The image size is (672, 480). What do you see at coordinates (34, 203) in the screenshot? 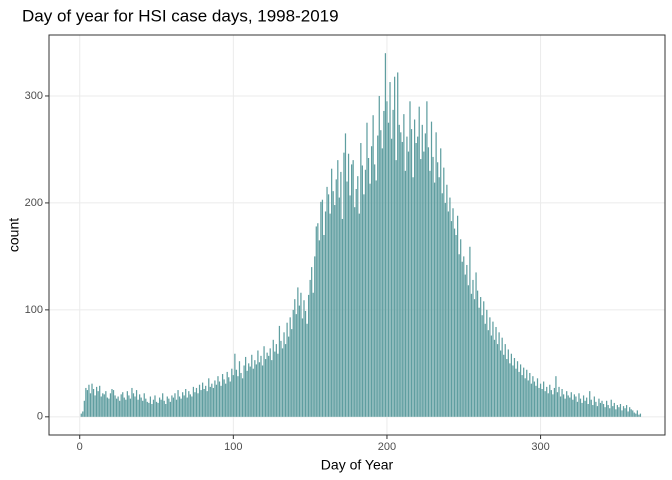
I see `y-tick-label: 200` at bounding box center [34, 203].